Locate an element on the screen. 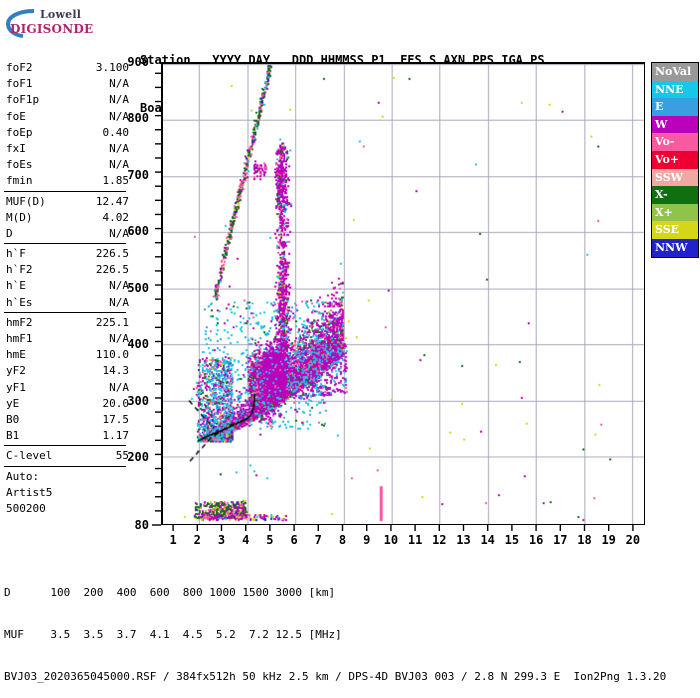 This screenshot has width=700, height=698. legend-item-nnw: NNW is located at coordinates (675, 247).